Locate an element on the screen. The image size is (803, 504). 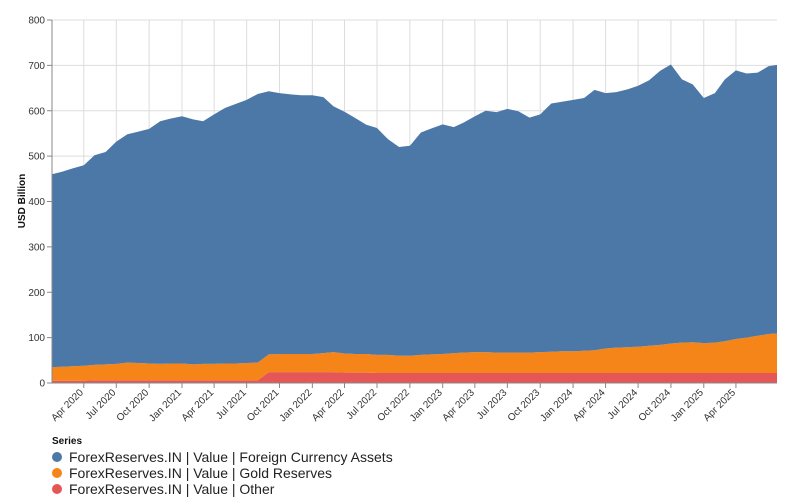
x-tick-label: Apr 2022 is located at coordinates (328, 405).